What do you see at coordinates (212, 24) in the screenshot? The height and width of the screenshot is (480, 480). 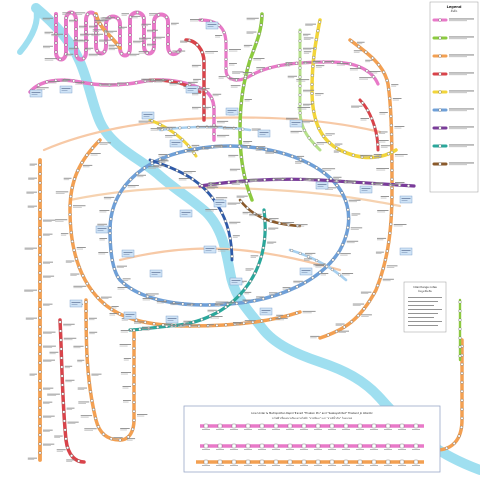 I see `info-box-text` at bounding box center [212, 24].